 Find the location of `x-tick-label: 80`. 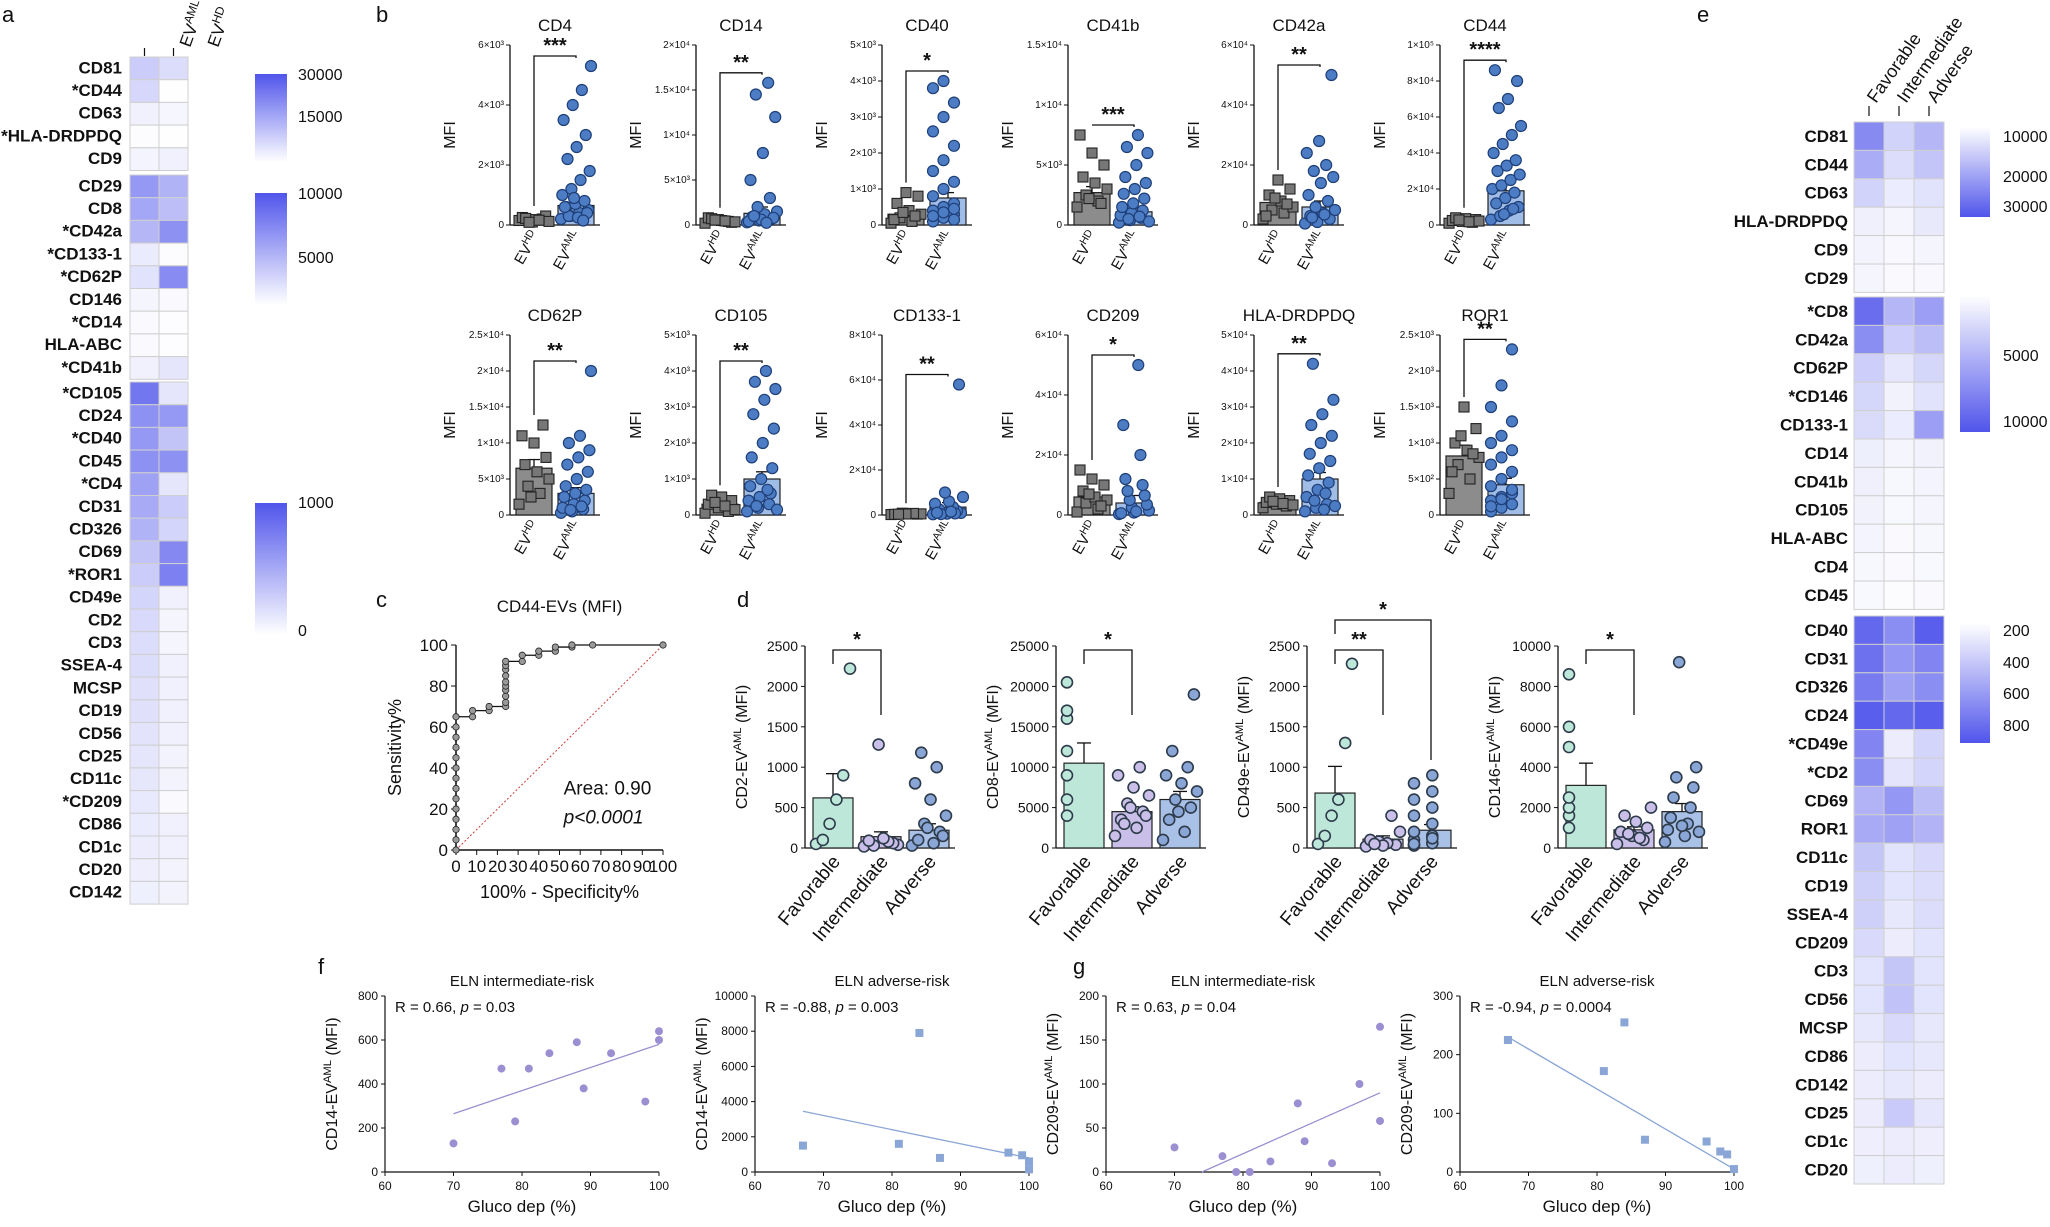

x-tick-label: 80 is located at coordinates (892, 1186).